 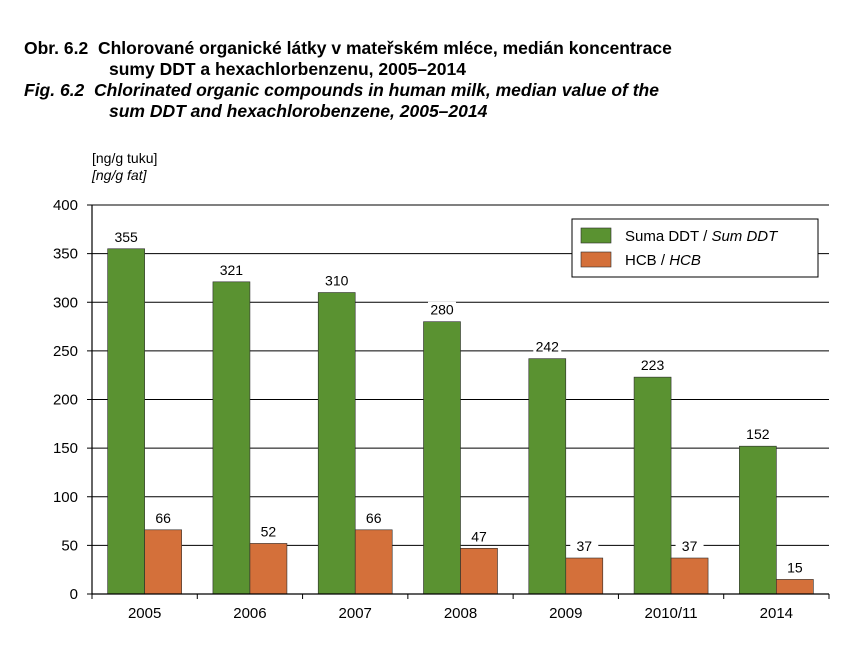 I want to click on title-en-line2: sum DDT and hexachlorobenzene, 2005–2014, so click(x=298, y=111).